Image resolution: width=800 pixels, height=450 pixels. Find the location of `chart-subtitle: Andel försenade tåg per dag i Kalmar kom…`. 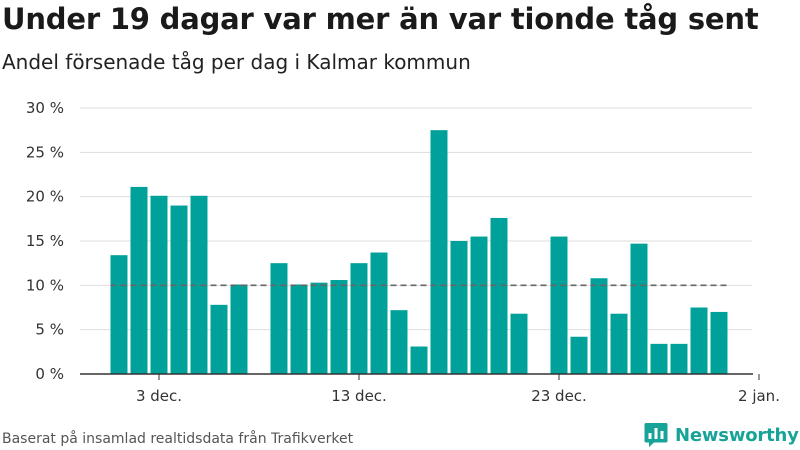

chart-subtitle: Andel försenade tåg per dag i Kalmar kom… is located at coordinates (236, 62).